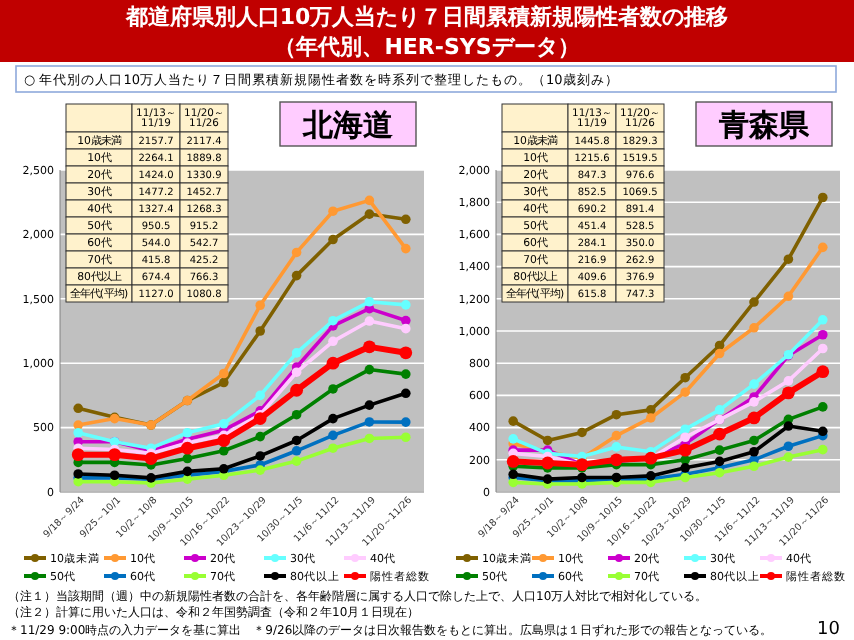 This screenshot has height=640, width=854. I want to click on chart-title: 青森県, so click(764, 124).